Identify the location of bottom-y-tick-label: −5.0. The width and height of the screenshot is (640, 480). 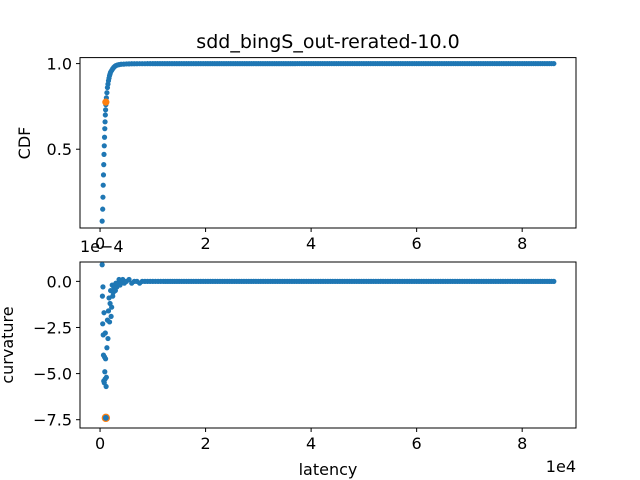
(52, 374).